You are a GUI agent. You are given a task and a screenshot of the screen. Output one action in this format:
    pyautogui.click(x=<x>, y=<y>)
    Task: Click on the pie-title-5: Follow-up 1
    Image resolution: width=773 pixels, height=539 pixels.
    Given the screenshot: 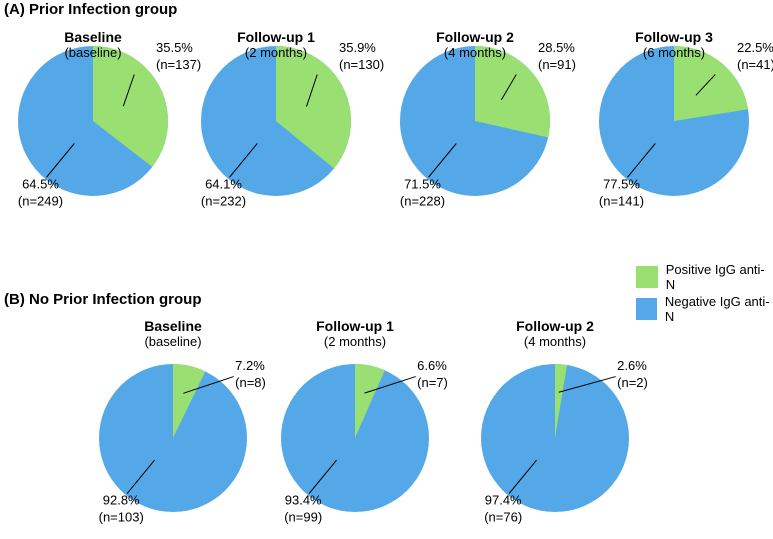 What is the action you would take?
    pyautogui.click(x=355, y=326)
    